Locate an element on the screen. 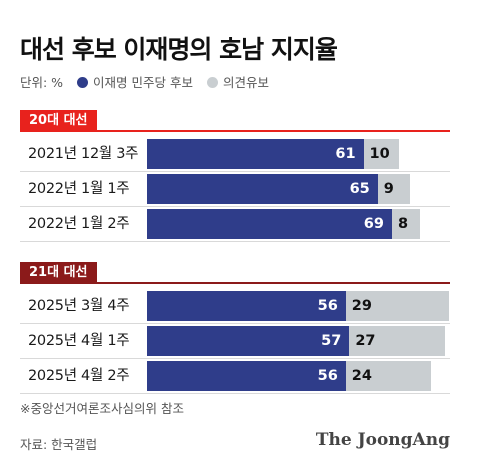 The height and width of the screenshot is (470, 480). legend-unit: 단위: % is located at coordinates (42, 82).